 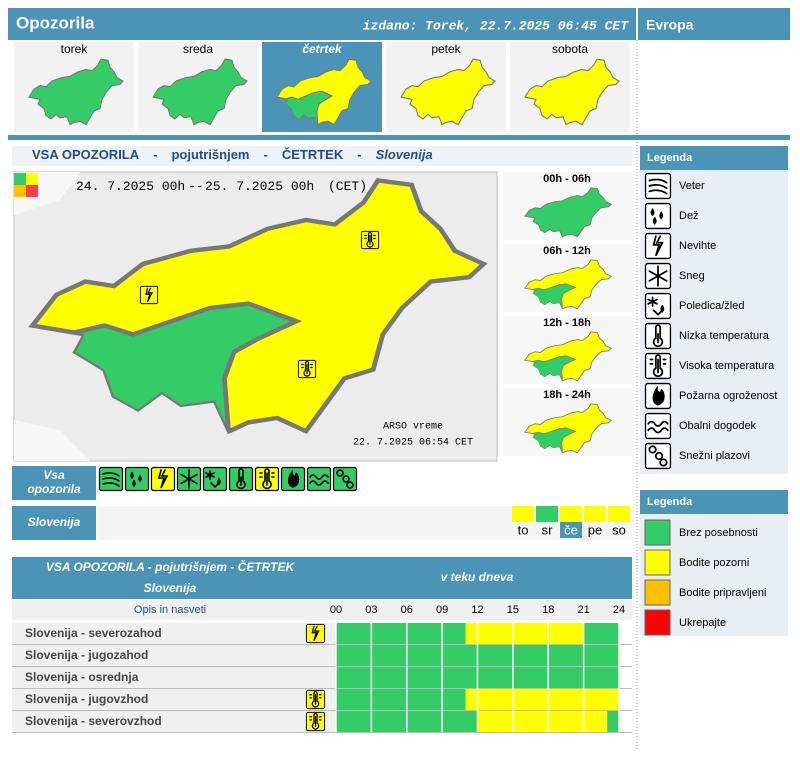 I want to click on day-label: četrtek, so click(x=322, y=49).